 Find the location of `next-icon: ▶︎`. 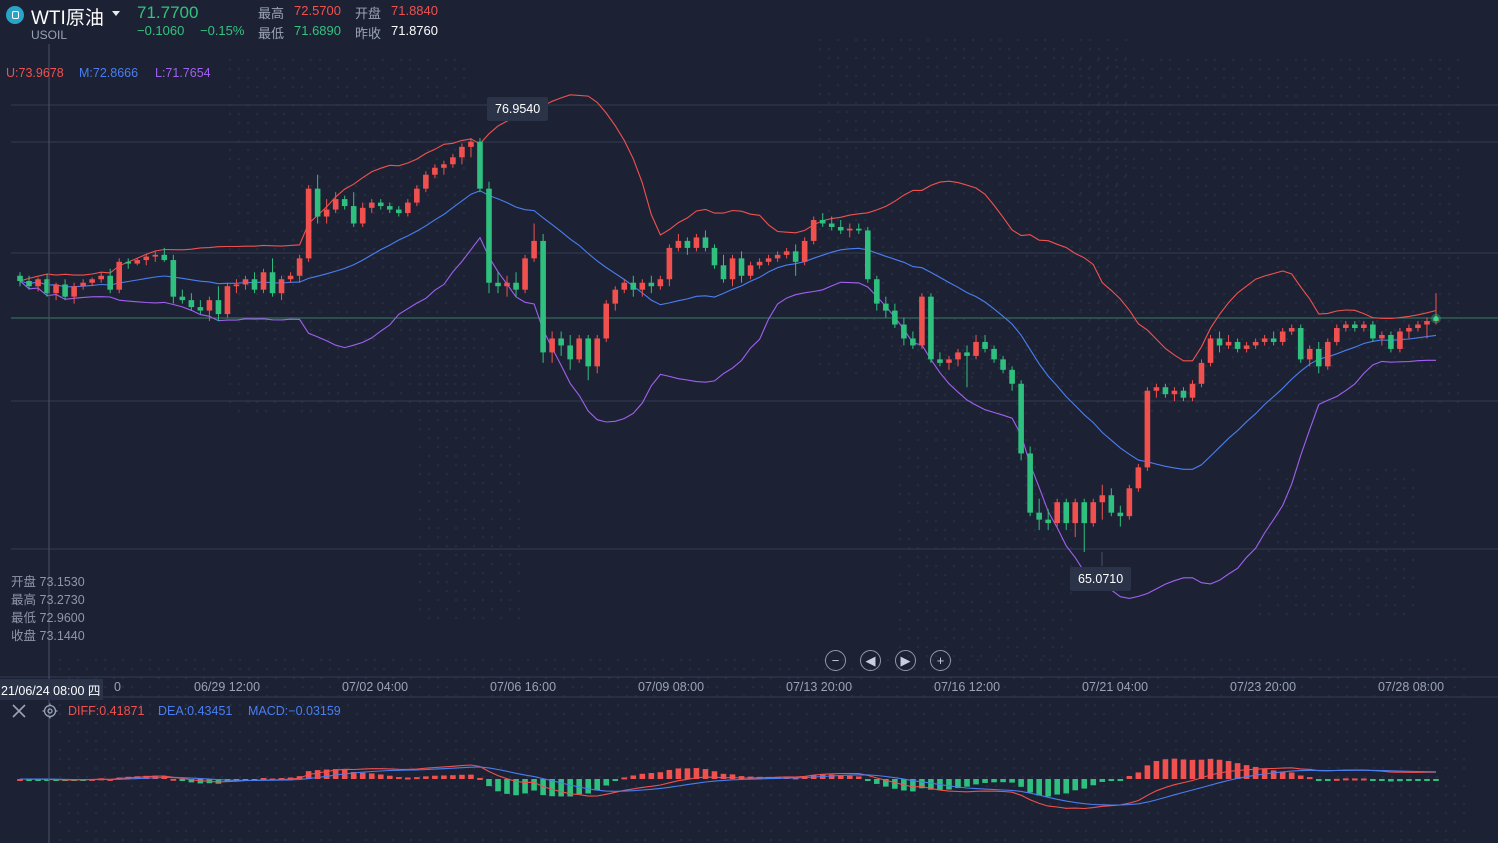

next-icon: ▶︎ is located at coordinates (905, 660).